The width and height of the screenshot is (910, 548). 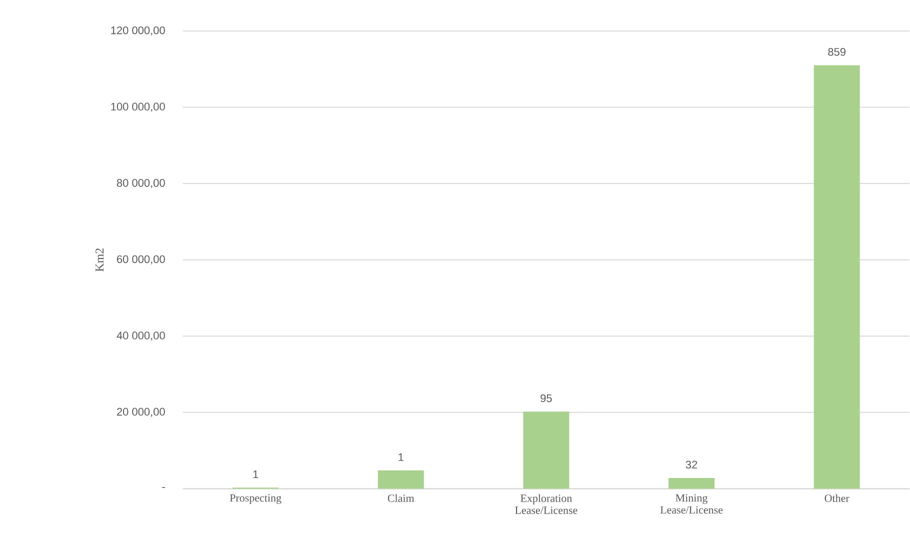 I want to click on y-tick-label: 40 000,00, so click(x=140, y=336).